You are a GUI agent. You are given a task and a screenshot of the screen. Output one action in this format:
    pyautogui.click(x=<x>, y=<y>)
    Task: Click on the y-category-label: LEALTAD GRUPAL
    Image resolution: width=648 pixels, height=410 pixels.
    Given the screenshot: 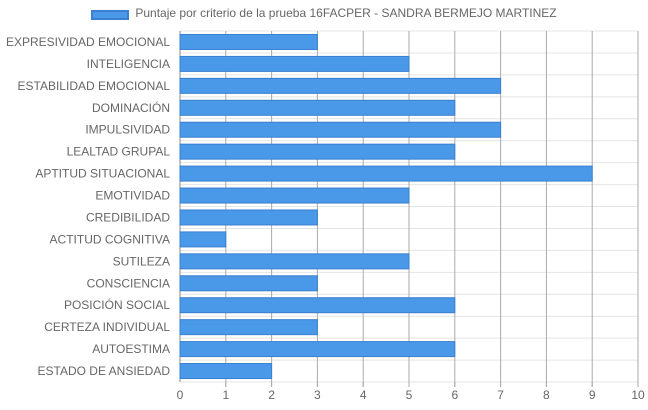 What is the action you would take?
    pyautogui.click(x=119, y=152)
    